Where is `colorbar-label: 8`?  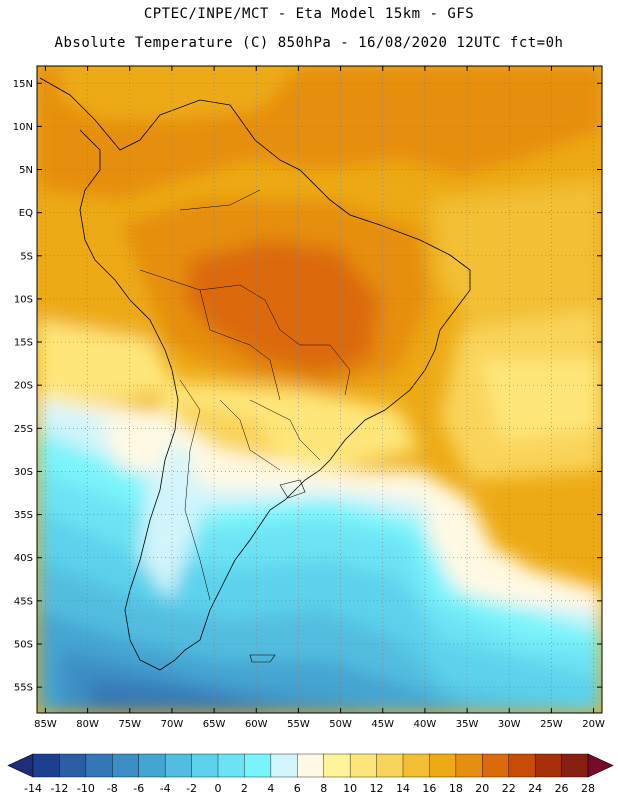 colorbar-label: 8 is located at coordinates (323, 788).